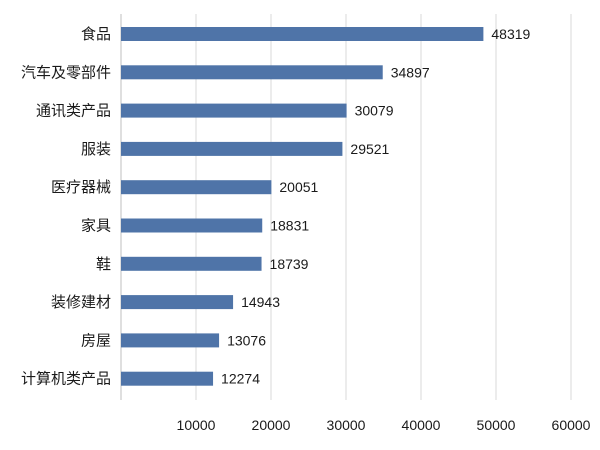 The width and height of the screenshot is (600, 450). What do you see at coordinates (73, 111) in the screenshot?
I see `category-label: 通讯类产品` at bounding box center [73, 111].